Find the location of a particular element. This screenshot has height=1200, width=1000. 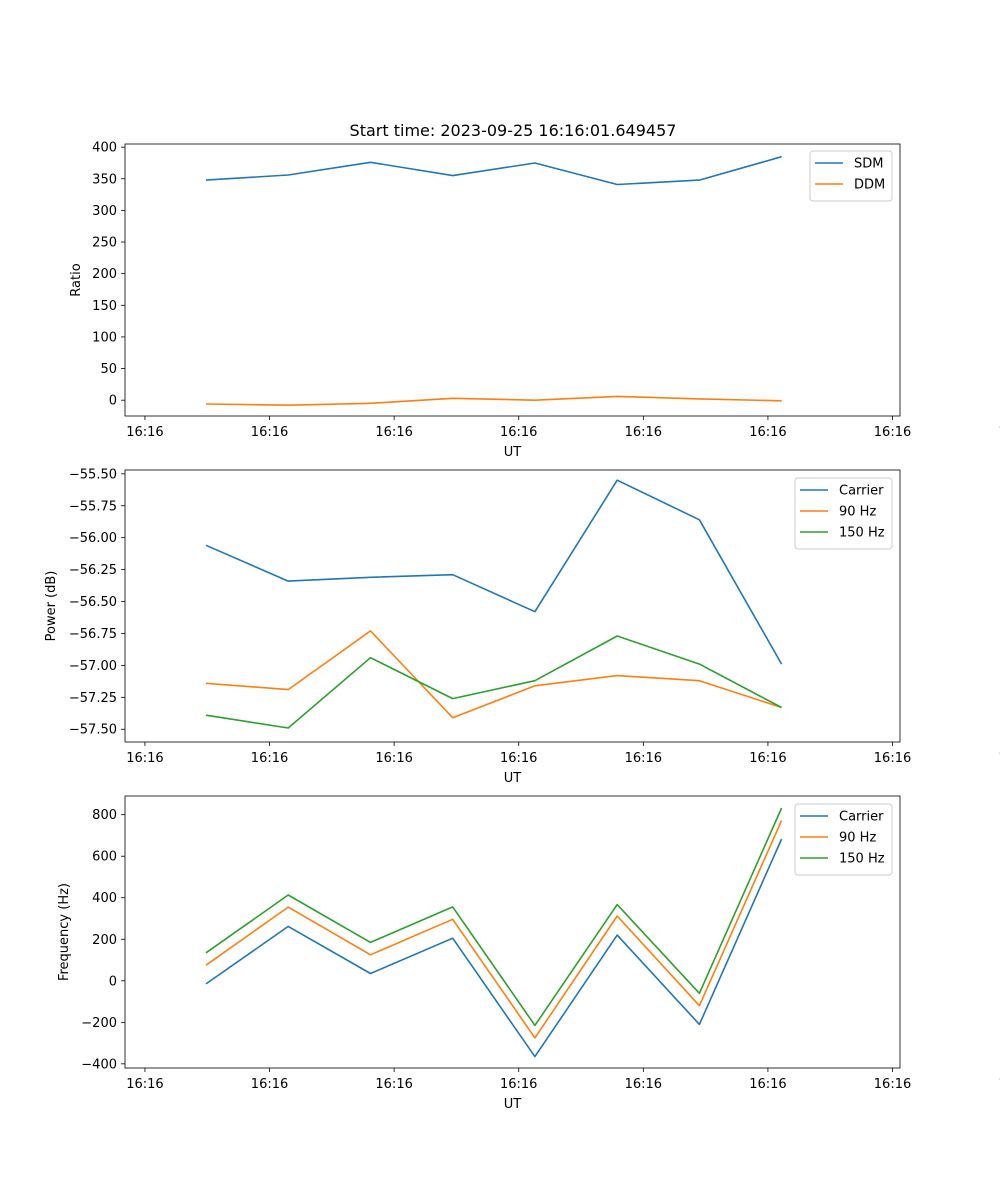

y-tick-label: −55.75 is located at coordinates (93, 506).